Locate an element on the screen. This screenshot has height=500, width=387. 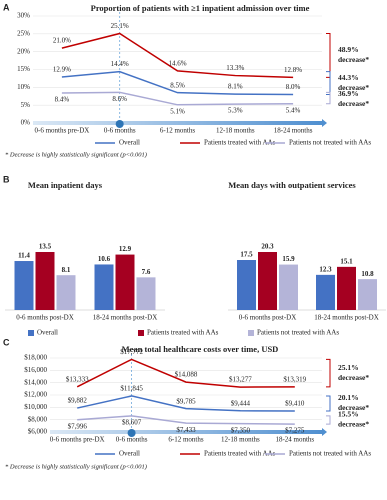
value-label: $8,607 is located at coordinates (132, 423).